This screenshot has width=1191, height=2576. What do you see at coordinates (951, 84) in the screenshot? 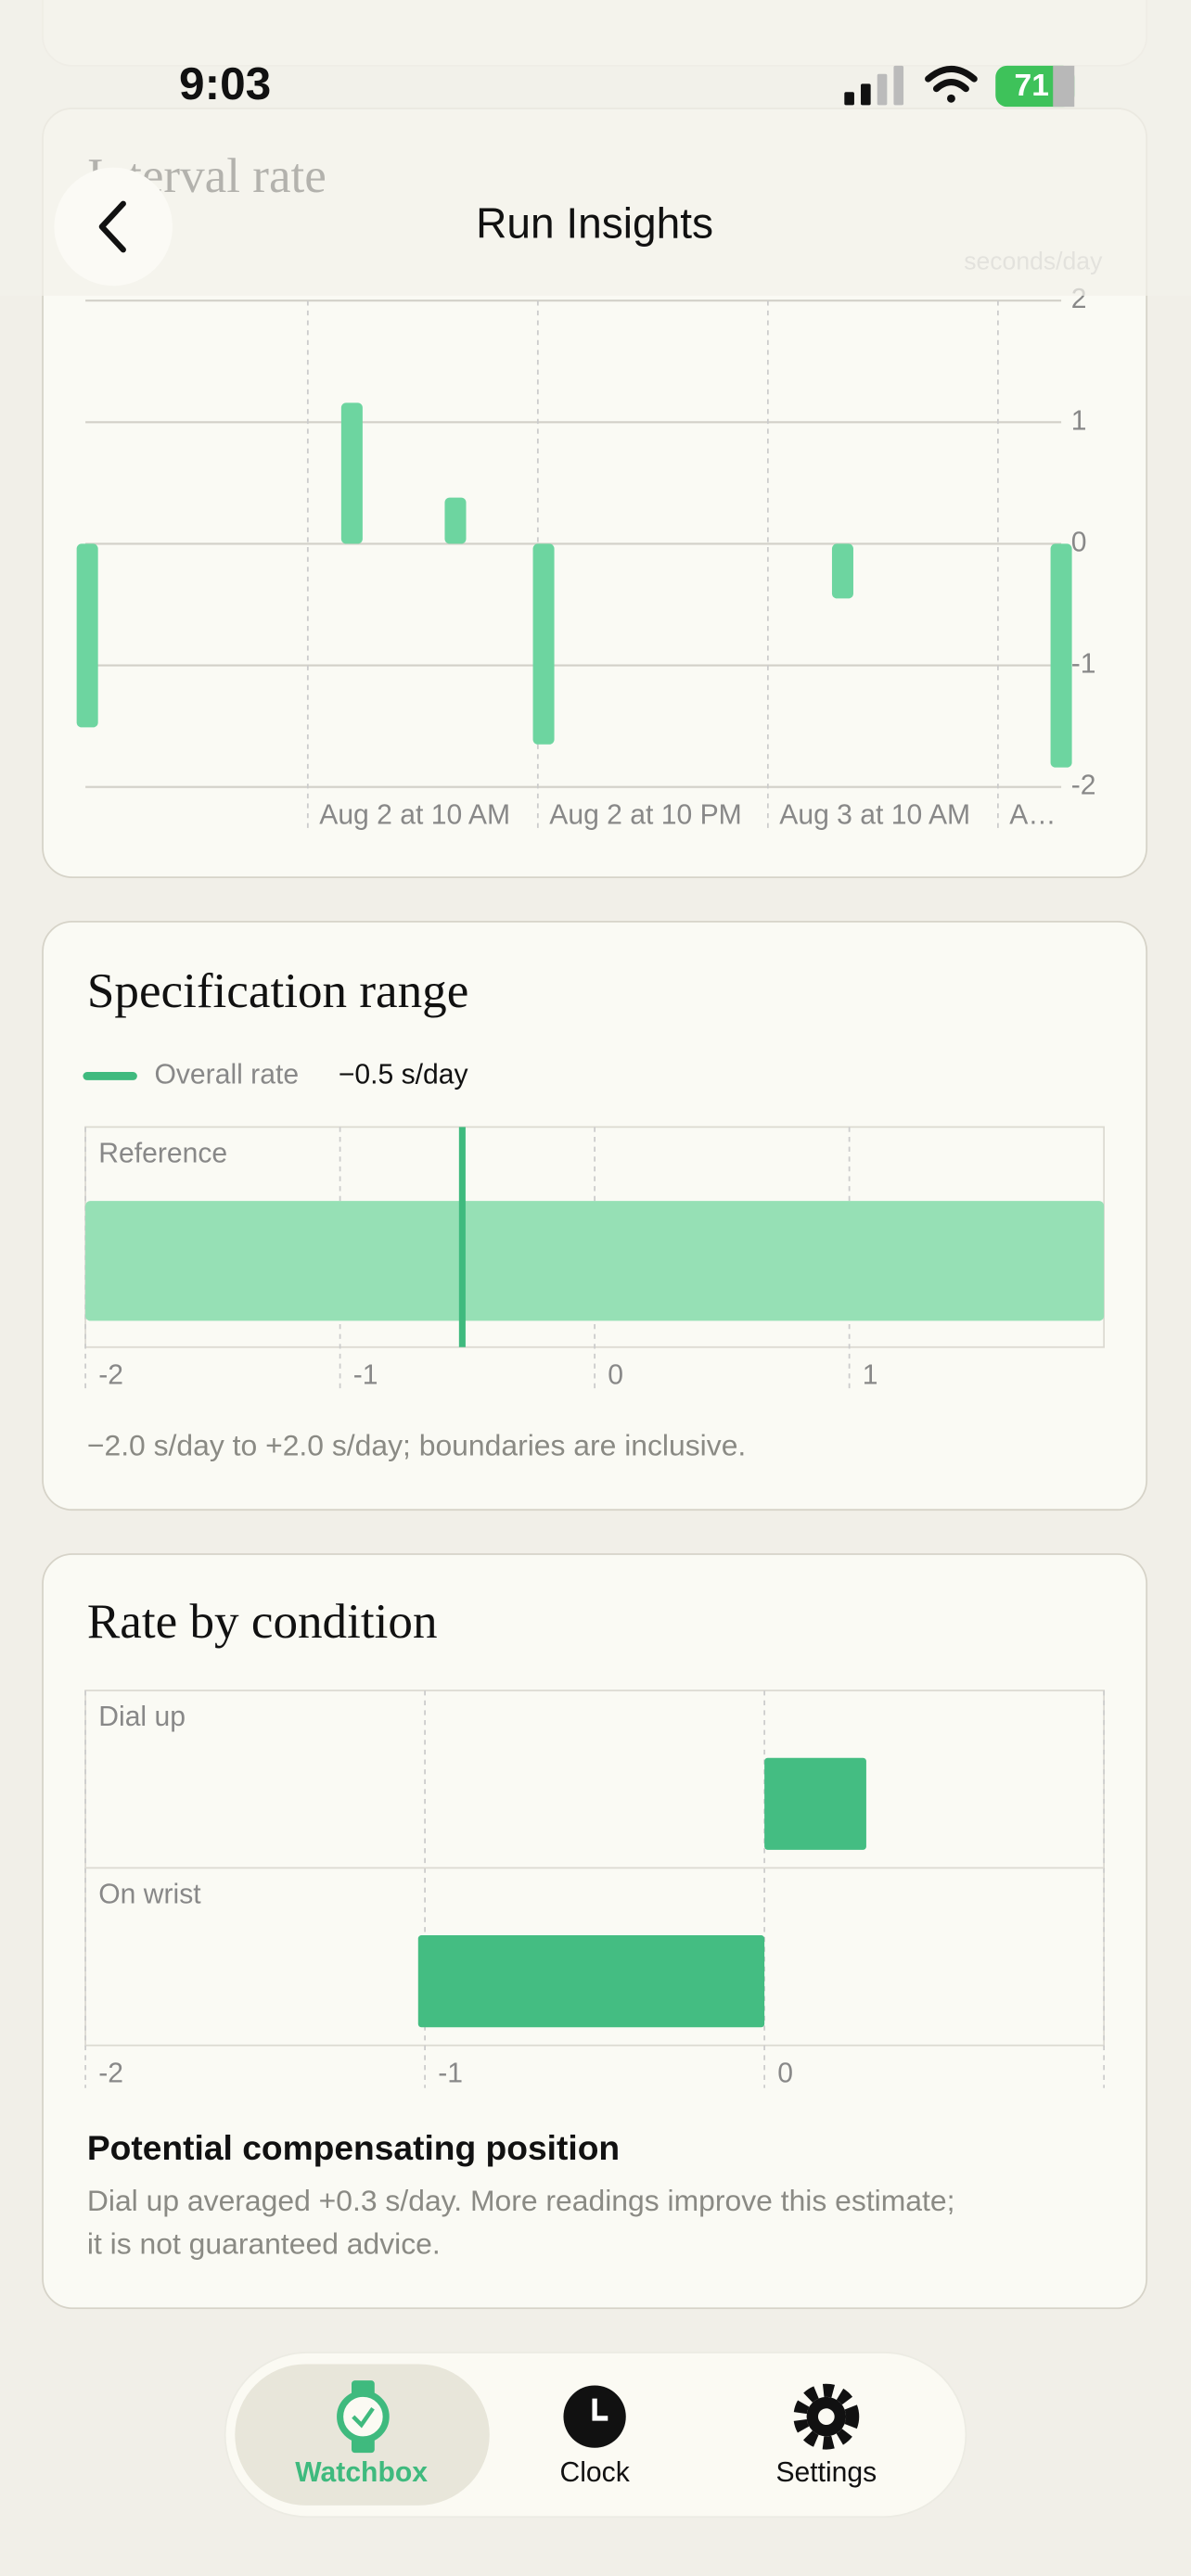
I see `wifi-icon` at bounding box center [951, 84].